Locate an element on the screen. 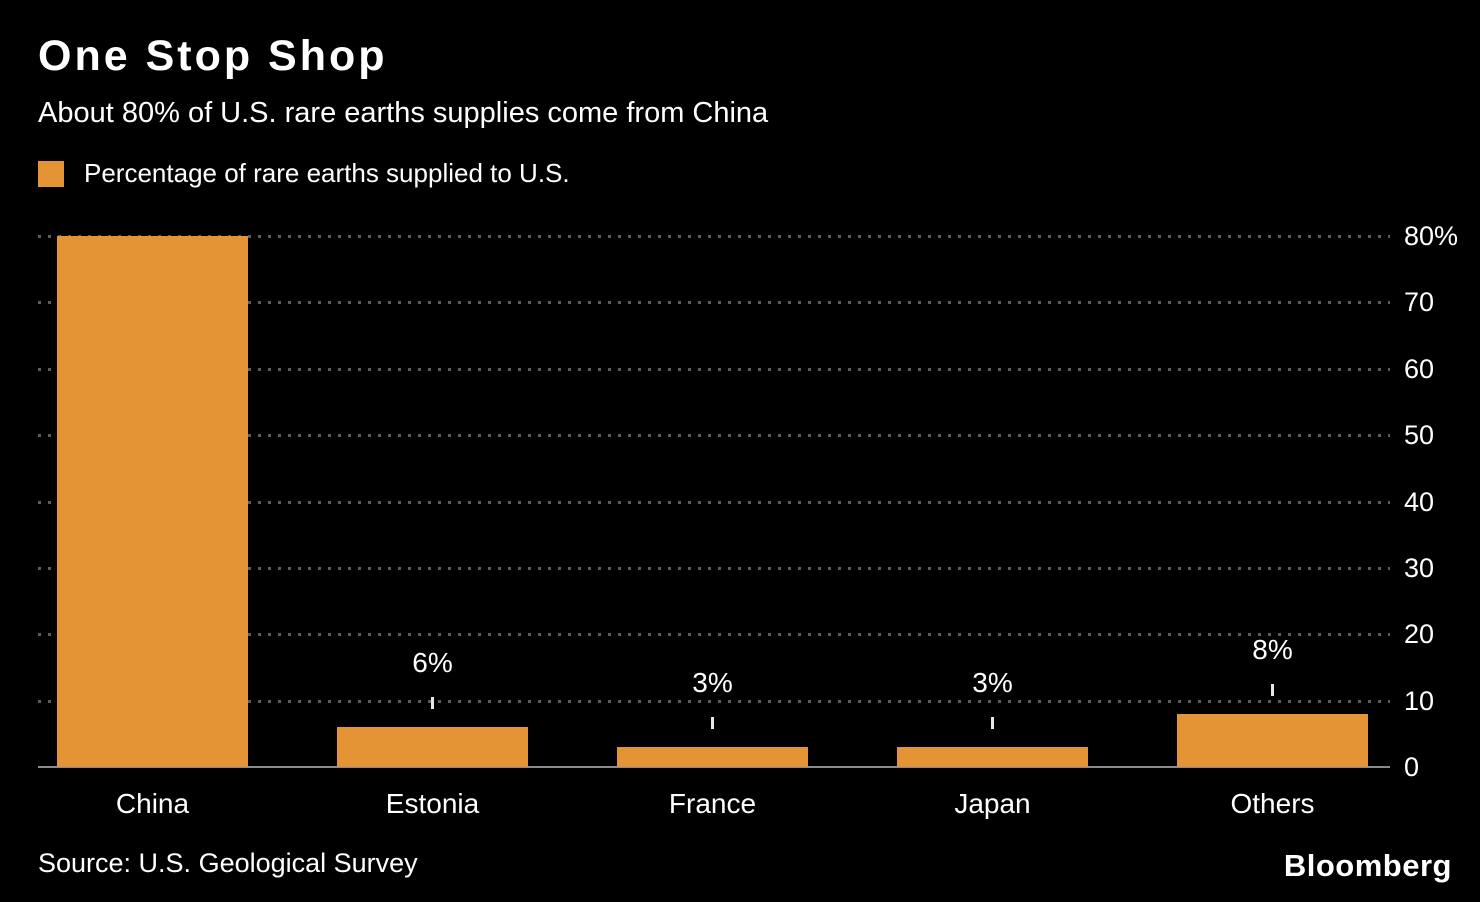 Image resolution: width=1480 pixels, height=902 pixels. x-axis-label-france: France is located at coordinates (712, 803).